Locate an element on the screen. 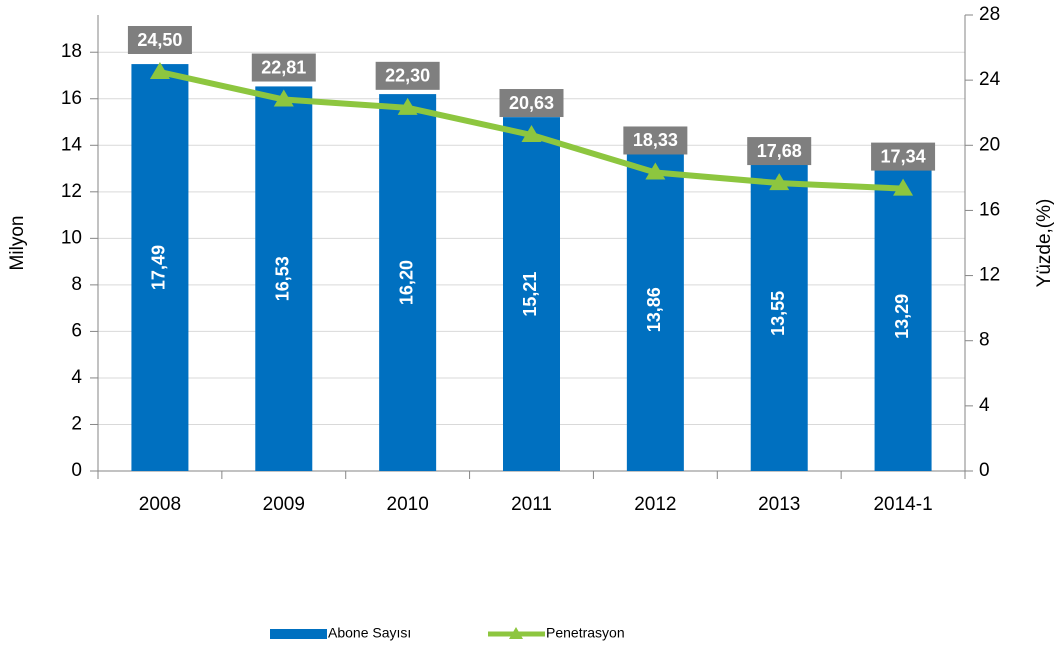  x-tick-label: 2011 is located at coordinates (531, 504).